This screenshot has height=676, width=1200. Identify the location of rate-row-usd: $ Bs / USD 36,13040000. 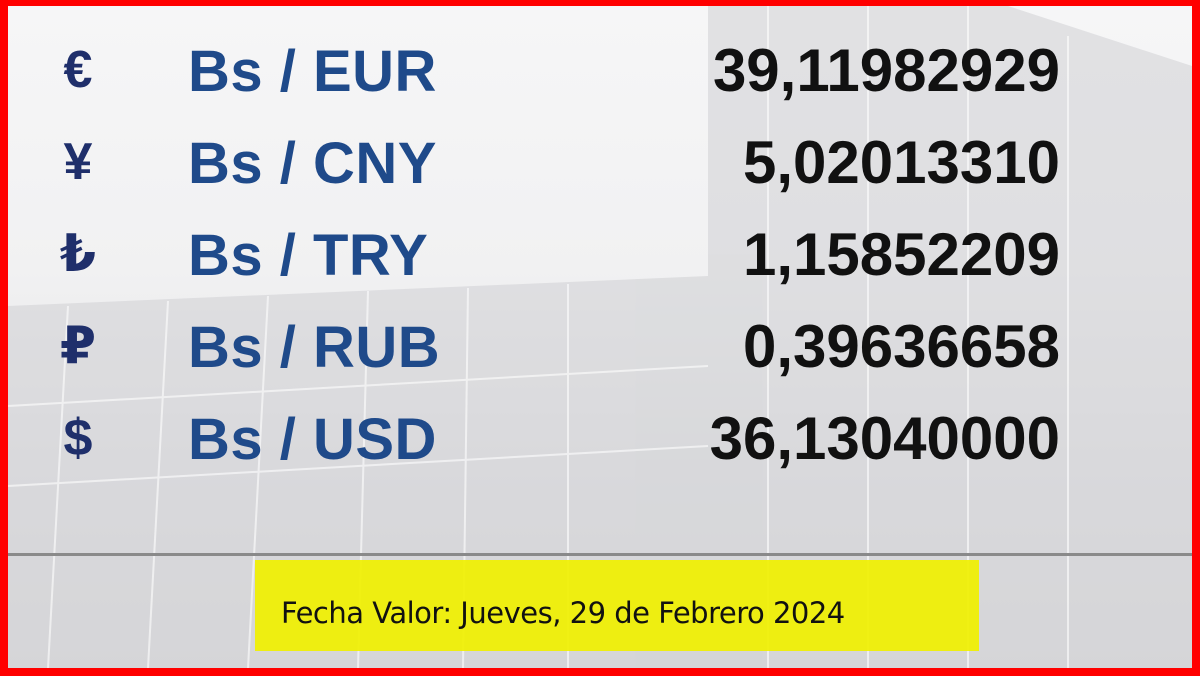
(600, 440).